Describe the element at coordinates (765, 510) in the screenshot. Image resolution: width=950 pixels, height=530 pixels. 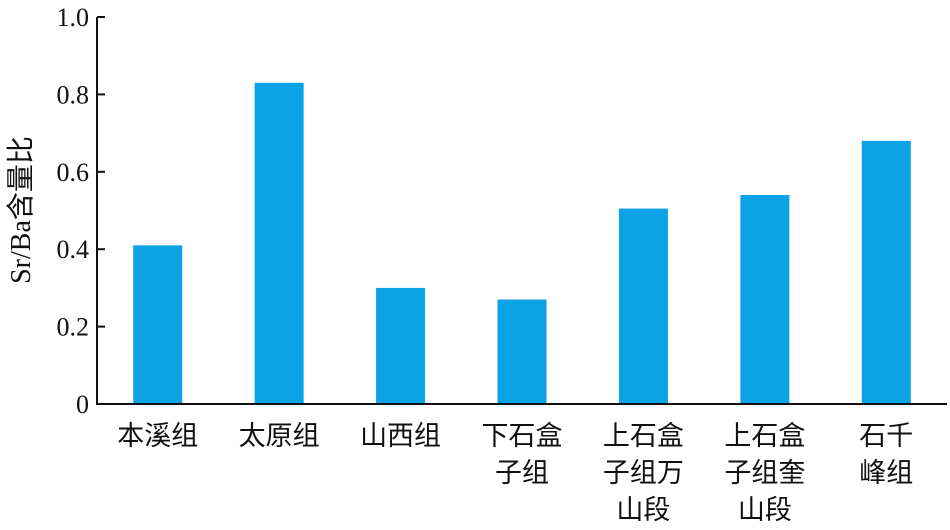
I see `x-category-label-5-line-2: 山段` at that location.